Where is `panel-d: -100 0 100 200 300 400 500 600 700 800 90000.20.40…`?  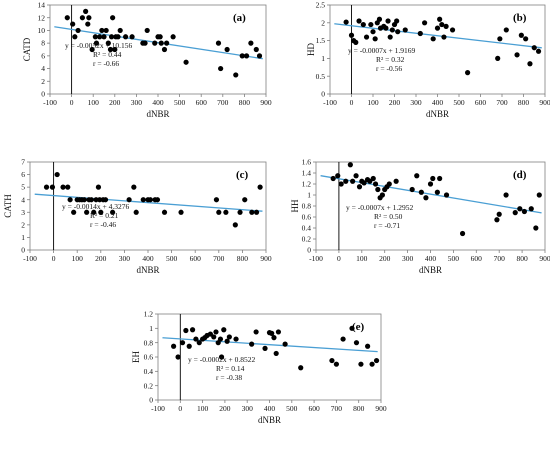
panel-d: -100 0 100 200 300 400 500 600 700 800 90000.20.40… is located at coordinates (420, 216).